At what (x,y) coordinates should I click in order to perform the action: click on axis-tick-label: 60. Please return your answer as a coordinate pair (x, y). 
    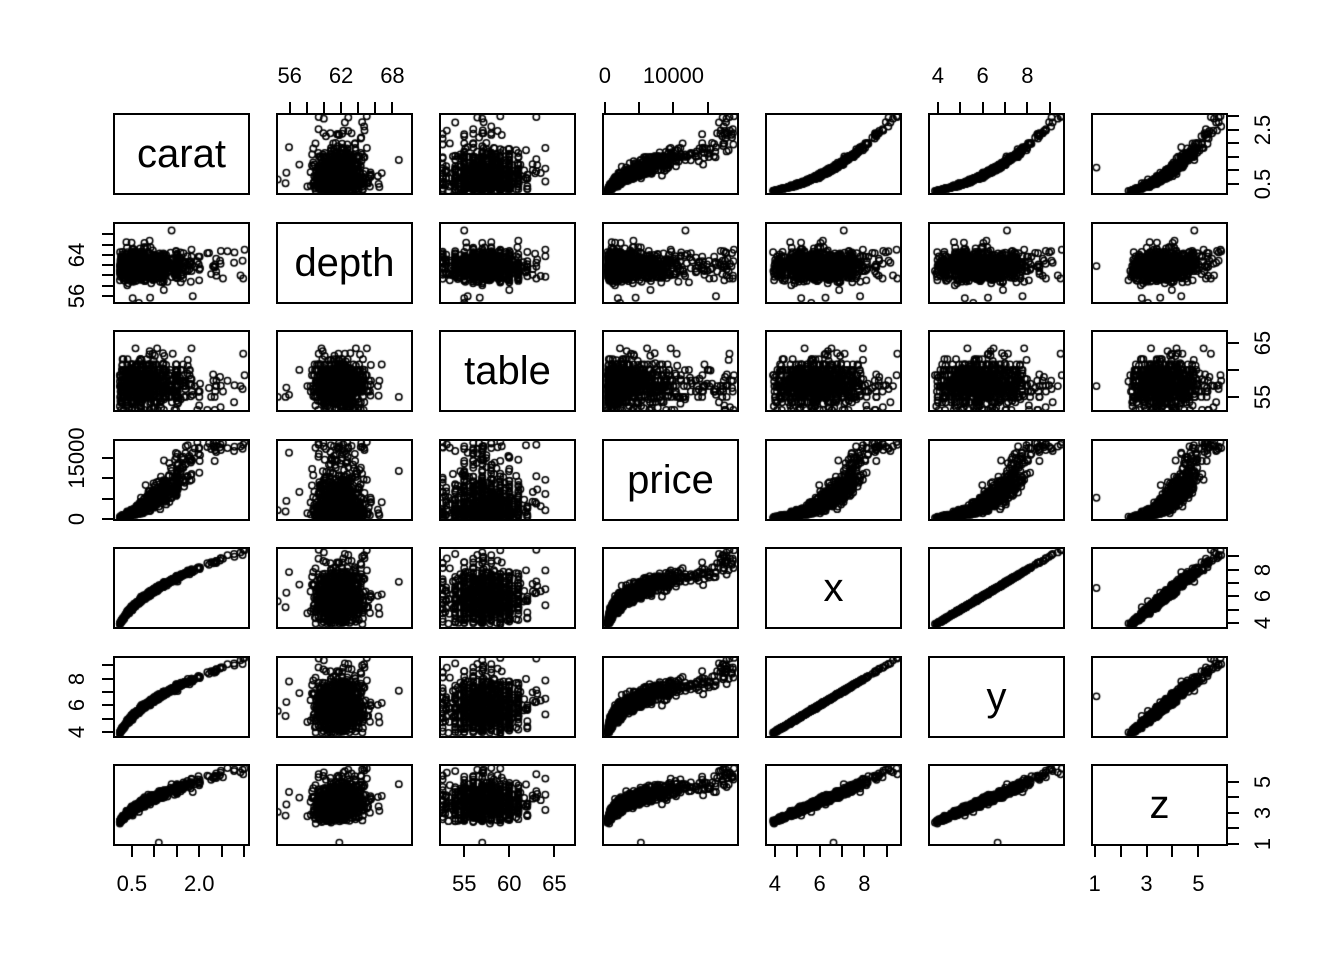
    Looking at the image, I should click on (509, 883).